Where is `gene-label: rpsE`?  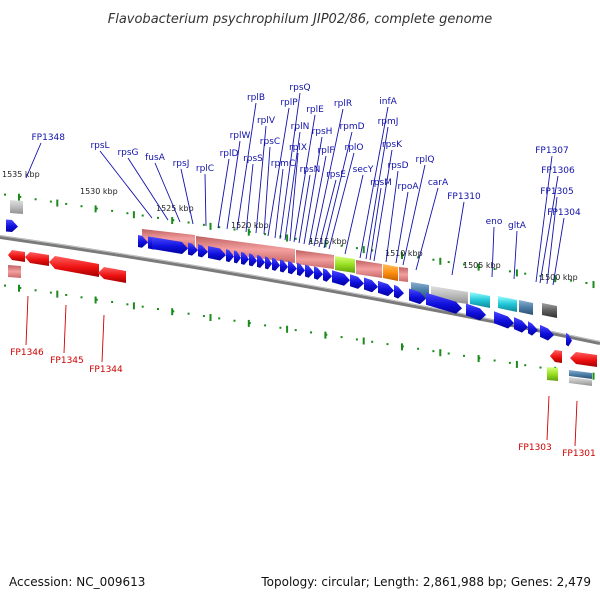
gene-label: rpsE is located at coordinates (336, 175).